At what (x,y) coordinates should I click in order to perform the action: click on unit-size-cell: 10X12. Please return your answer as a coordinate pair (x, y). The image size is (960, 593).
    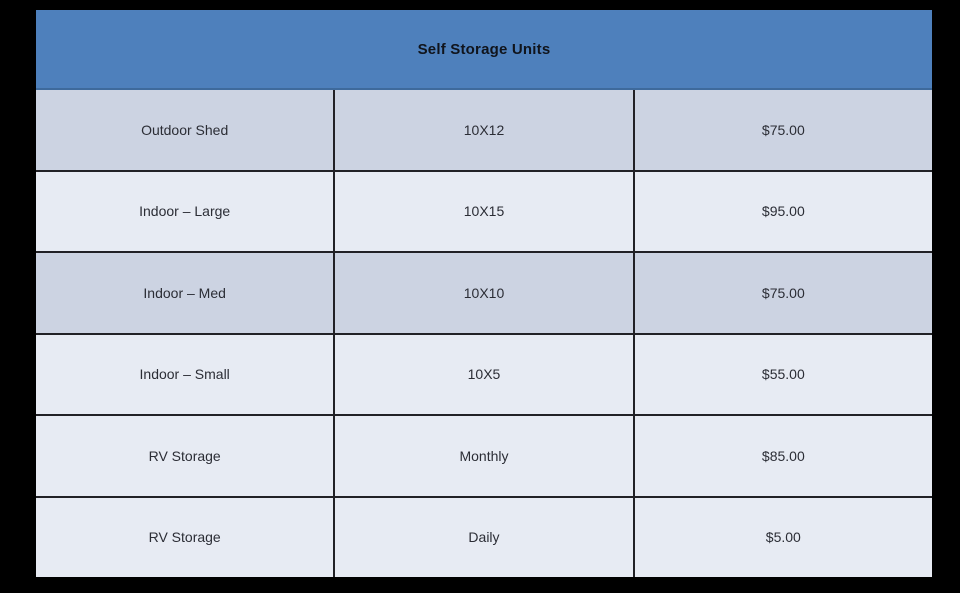
    Looking at the image, I should click on (482, 130).